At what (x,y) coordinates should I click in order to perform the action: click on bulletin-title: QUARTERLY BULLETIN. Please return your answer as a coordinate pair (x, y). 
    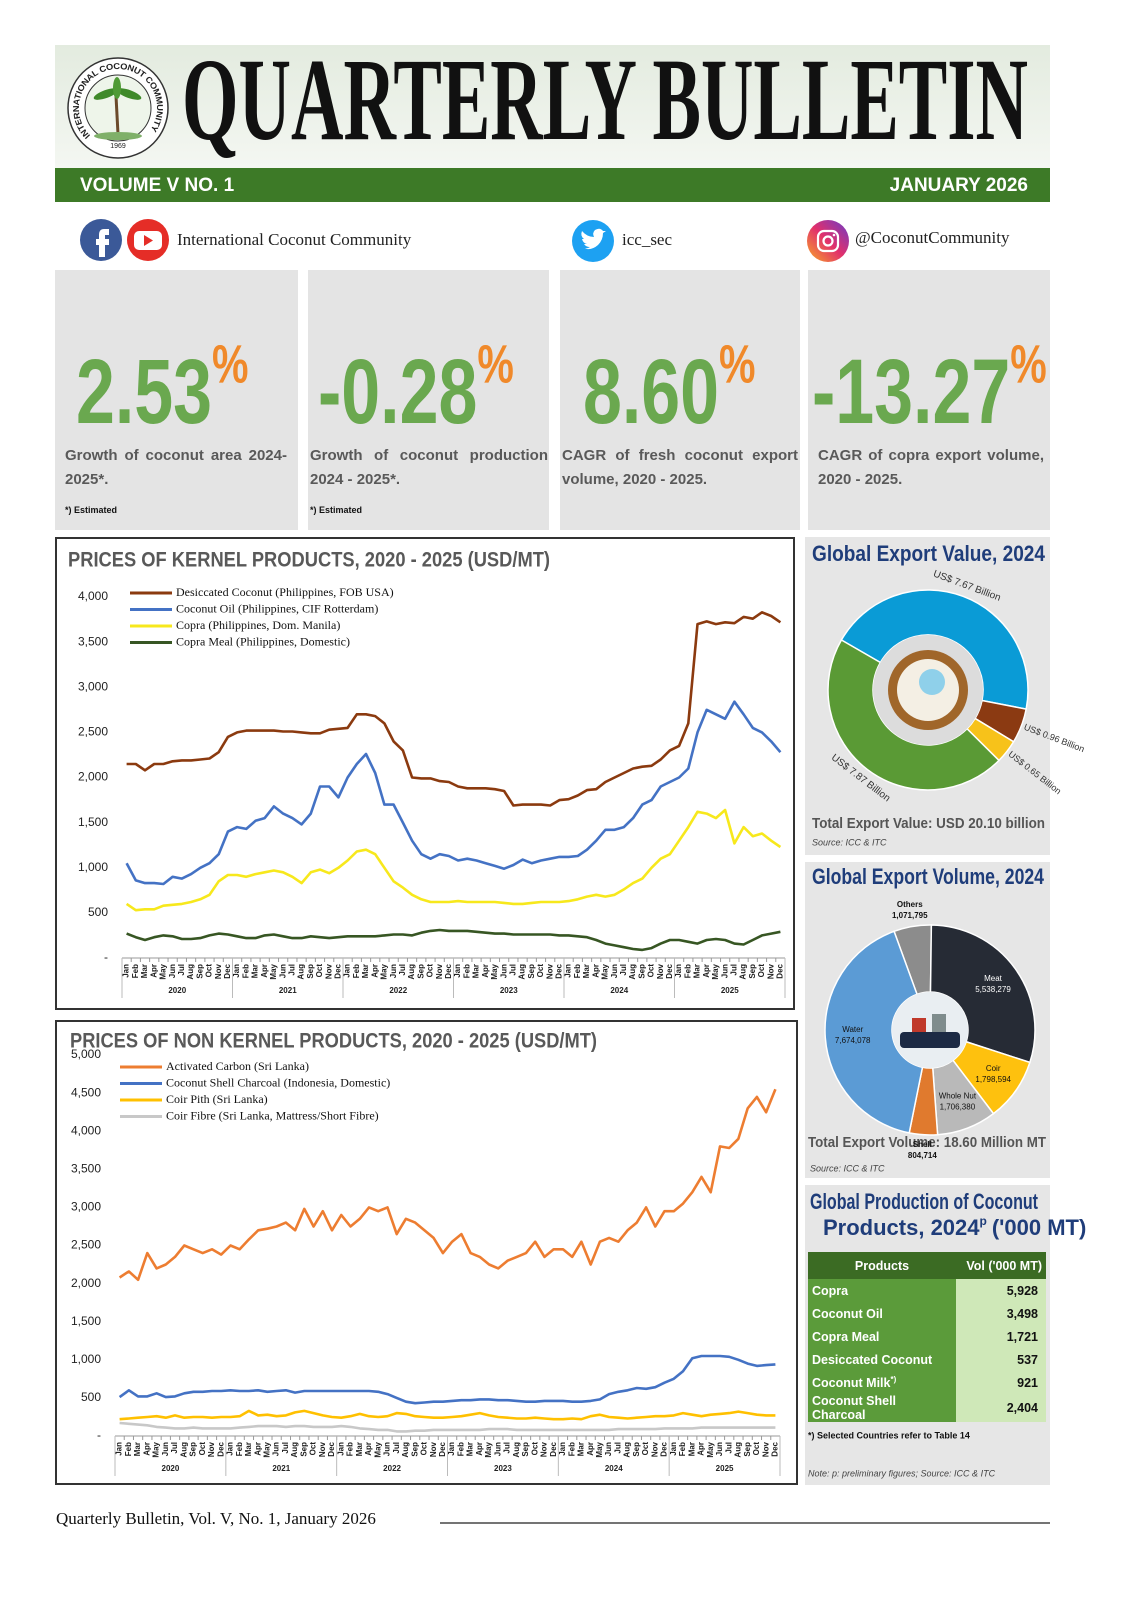
    Looking at the image, I should click on (605, 99).